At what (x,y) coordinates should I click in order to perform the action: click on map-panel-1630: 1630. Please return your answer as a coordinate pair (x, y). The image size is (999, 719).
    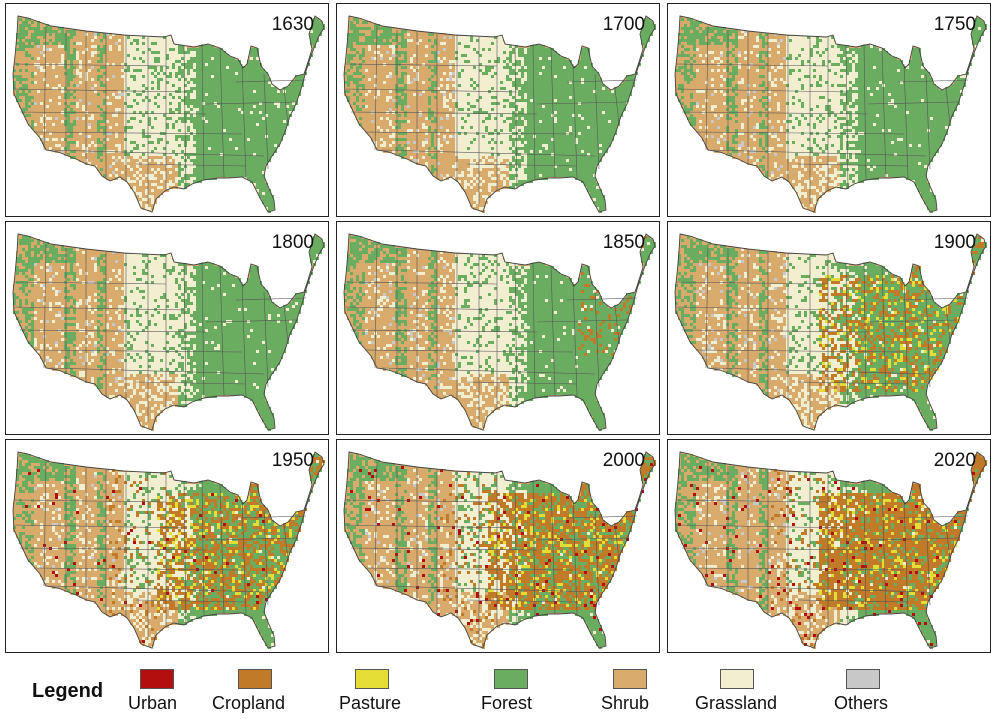
    Looking at the image, I should click on (167, 110).